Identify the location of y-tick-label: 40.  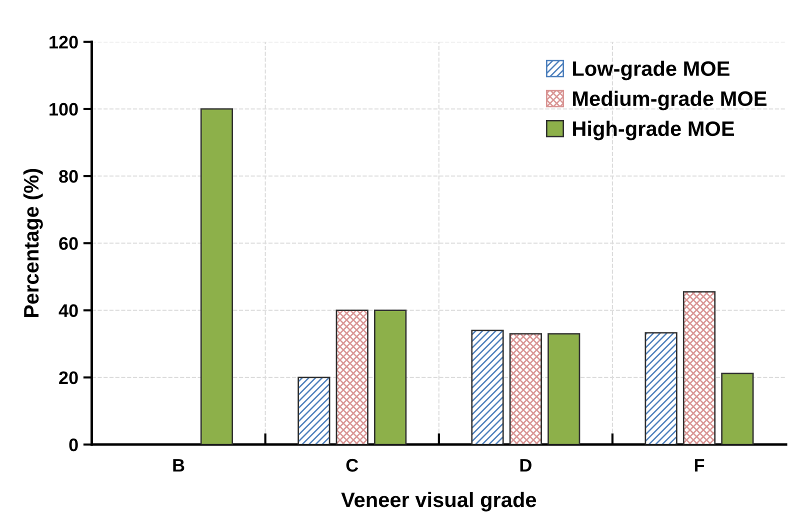
(68, 311).